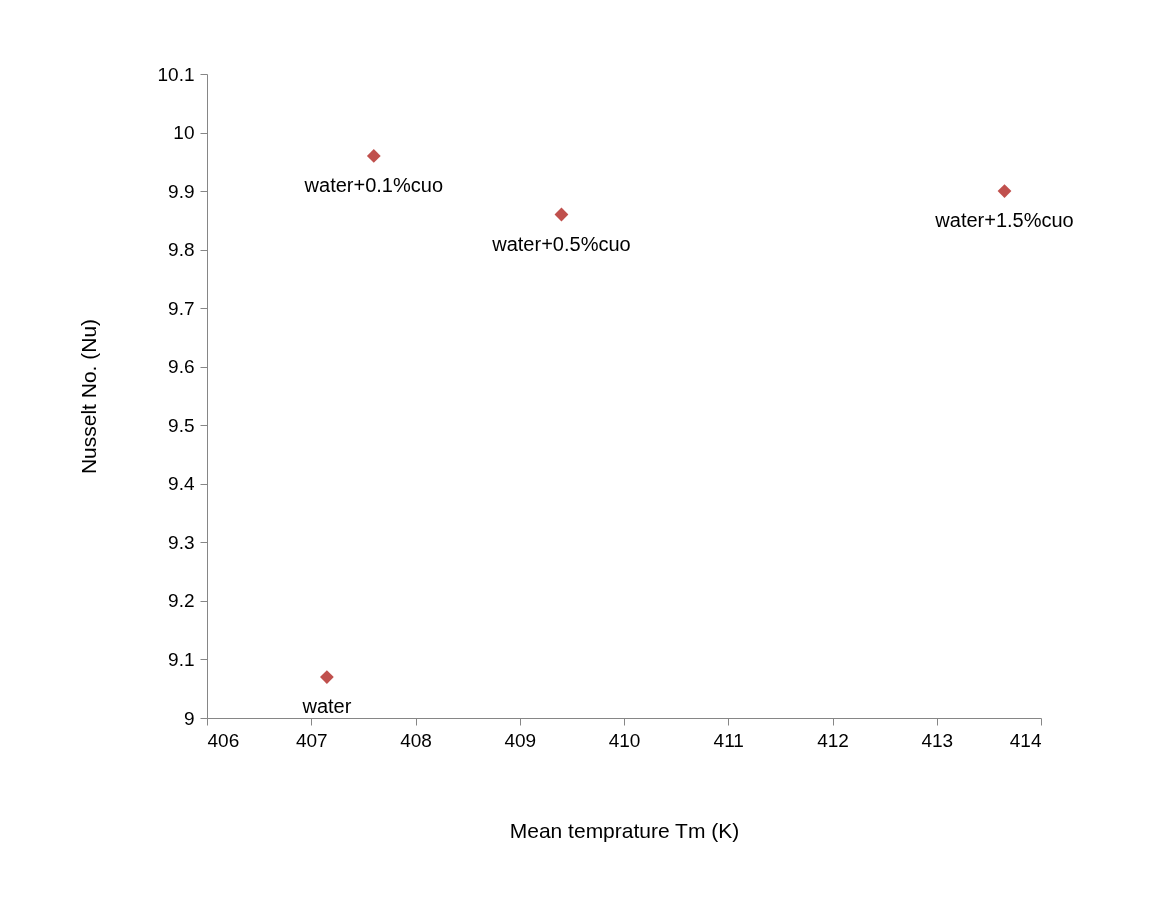  I want to click on x-tick-label: 409, so click(520, 740).